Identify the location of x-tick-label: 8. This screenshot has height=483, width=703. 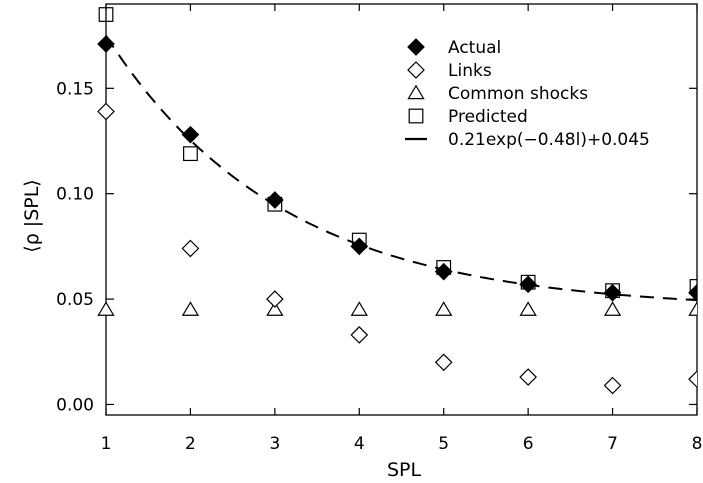
(697, 444).